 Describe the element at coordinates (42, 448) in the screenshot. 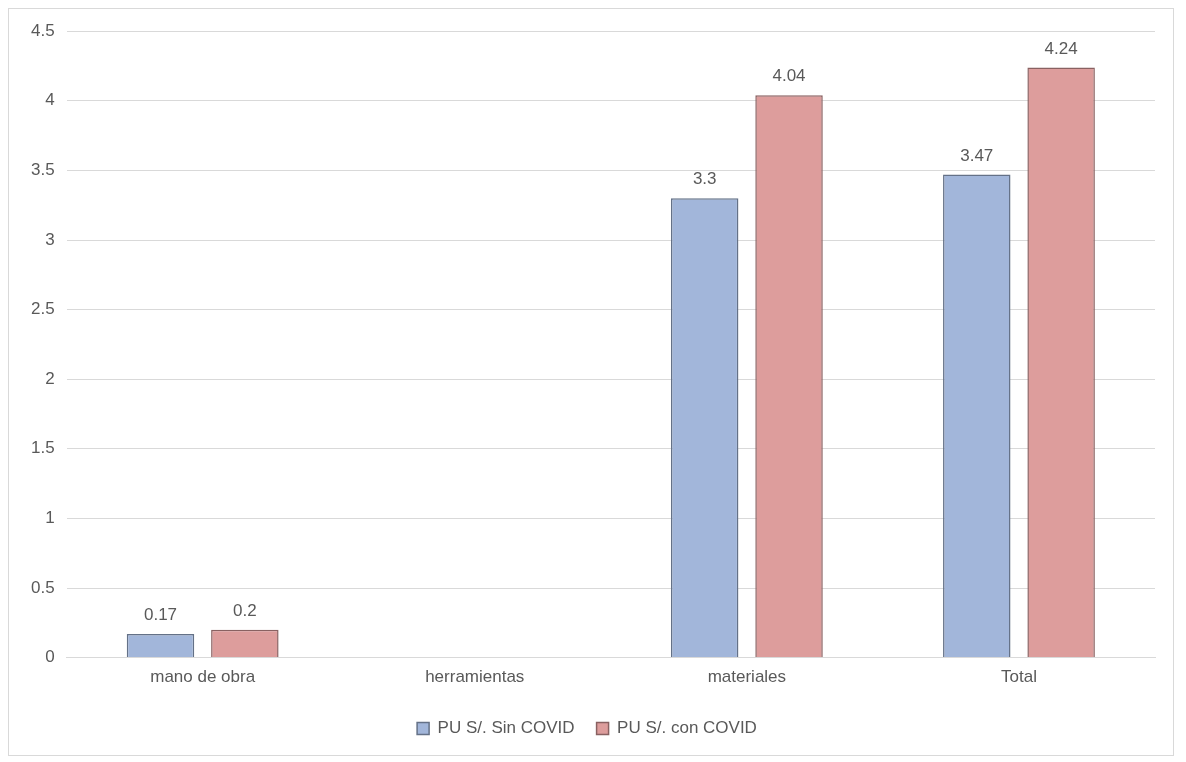

I see `y-tick-label: 1.5` at that location.